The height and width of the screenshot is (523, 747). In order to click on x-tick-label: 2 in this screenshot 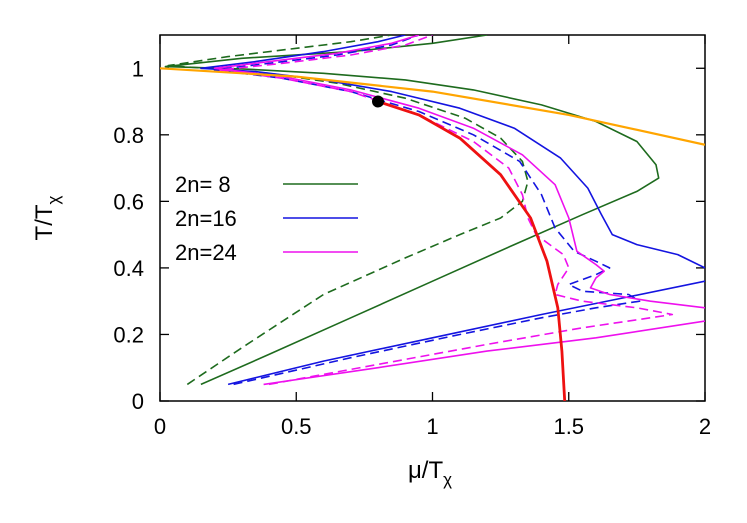, I will do `click(705, 426)`.